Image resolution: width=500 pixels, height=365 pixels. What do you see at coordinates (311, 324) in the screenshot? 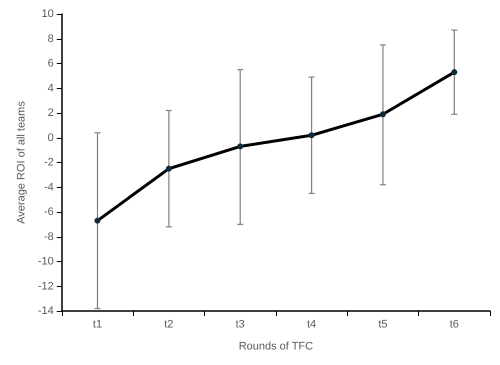
I see `x-tick-label: t4` at bounding box center [311, 324].